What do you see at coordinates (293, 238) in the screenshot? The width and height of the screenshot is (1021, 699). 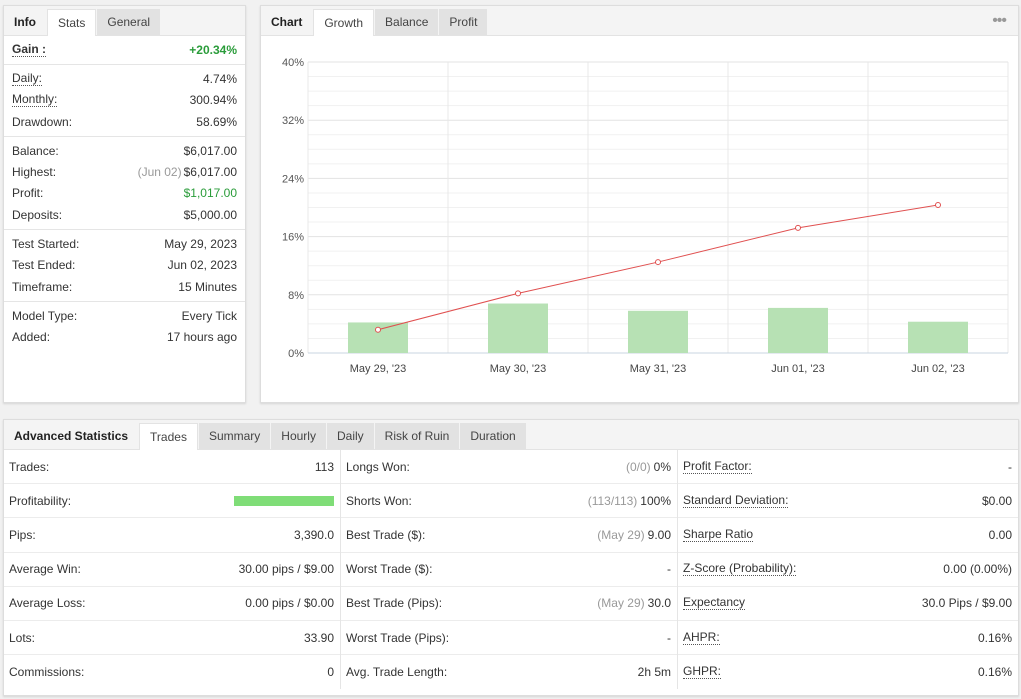 I see `y-tick-label: 16%` at bounding box center [293, 238].